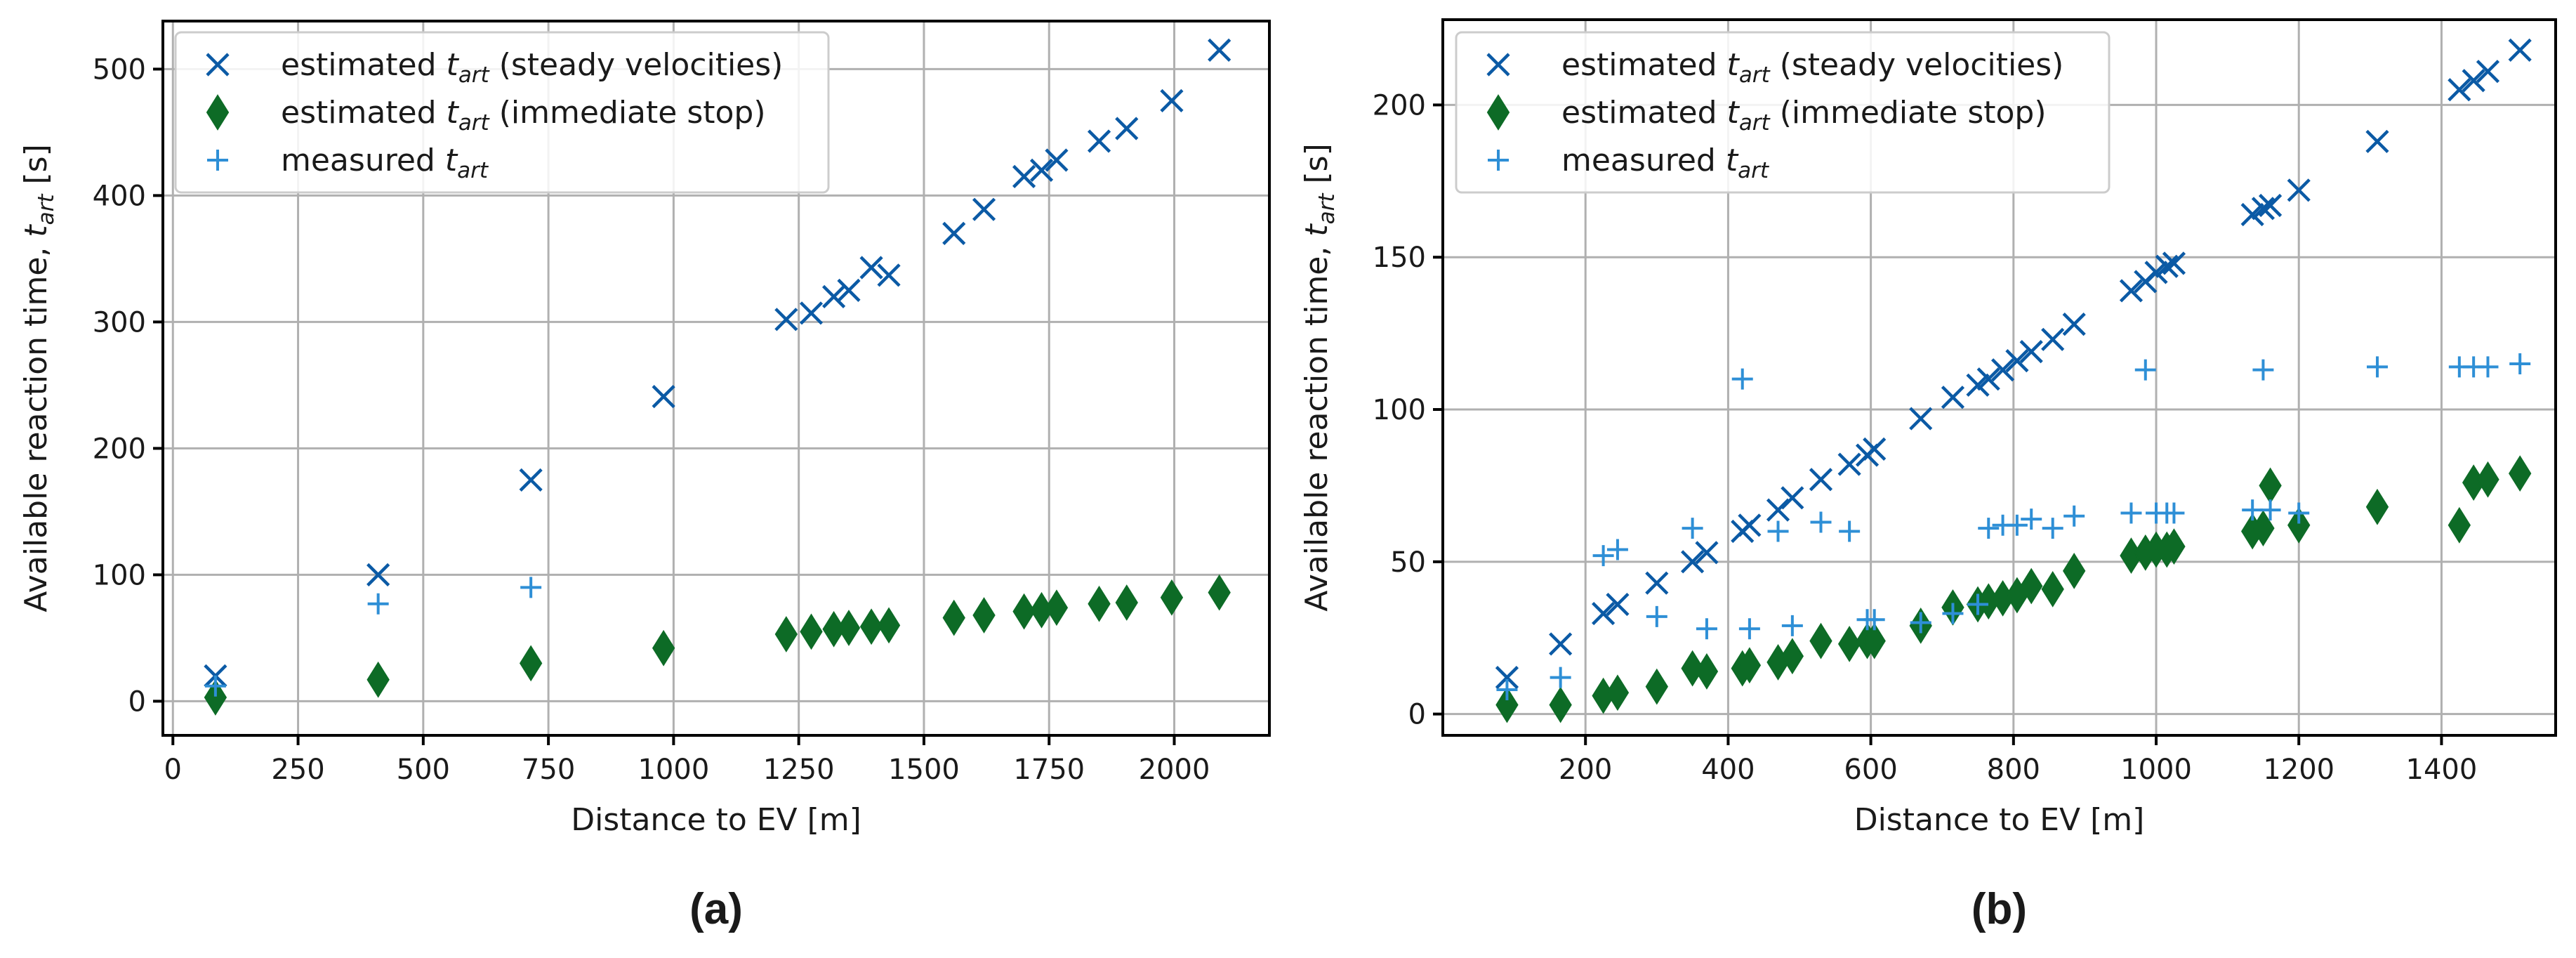 Image resolution: width=2576 pixels, height=958 pixels. I want to click on y-tick-label: 0, so click(137, 701).